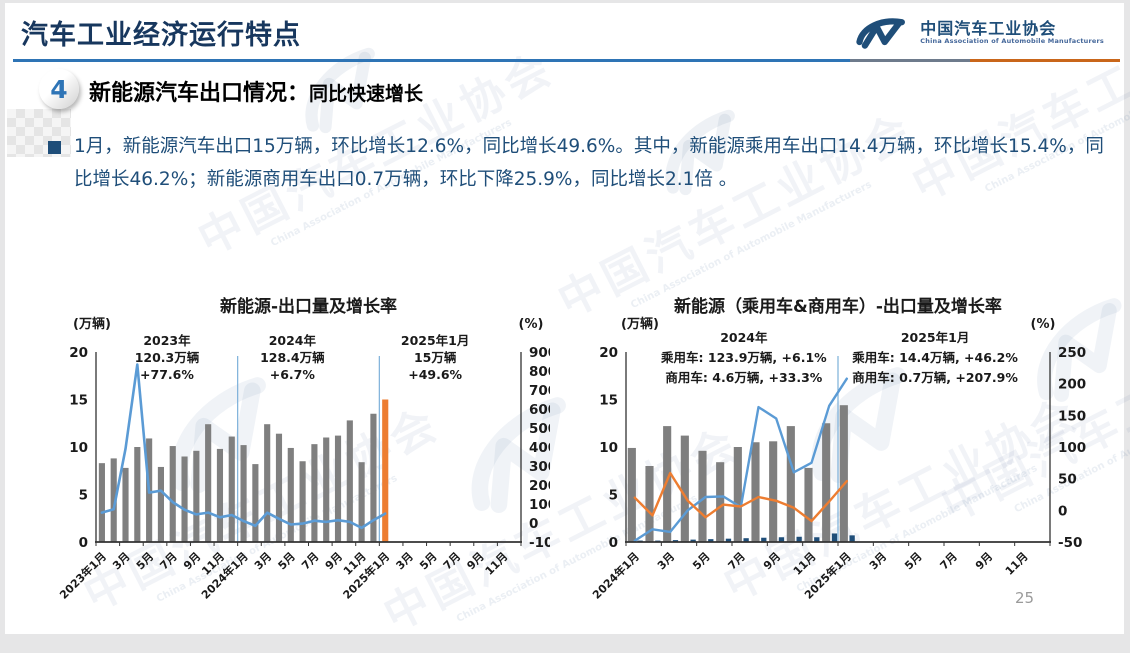 The width and height of the screenshot is (1130, 653). What do you see at coordinates (1072, 353) in the screenshot?
I see `svg-text: 250` at bounding box center [1072, 353].